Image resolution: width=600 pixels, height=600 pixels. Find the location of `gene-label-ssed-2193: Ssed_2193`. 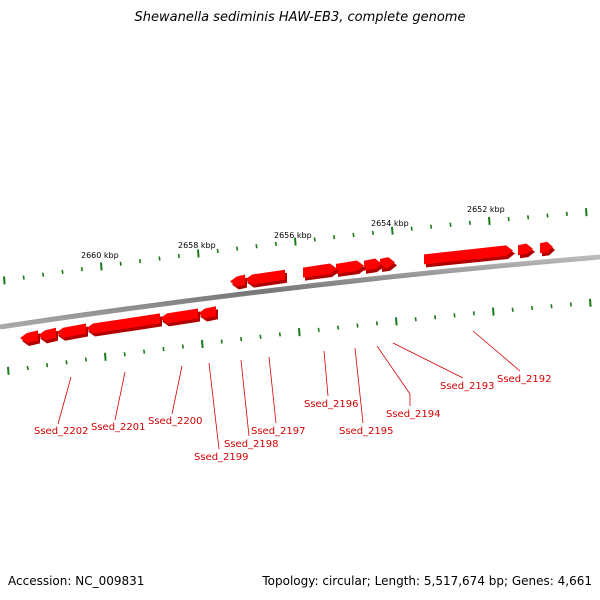

gene-label-ssed-2193: Ssed_2193 is located at coordinates (467, 386).